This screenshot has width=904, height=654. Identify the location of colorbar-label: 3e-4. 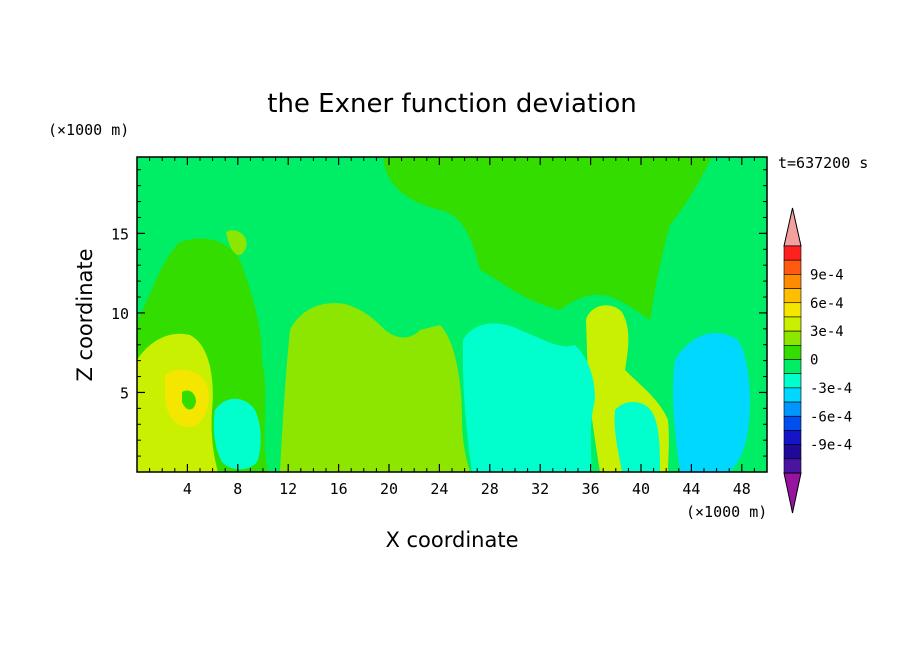
(827, 332).